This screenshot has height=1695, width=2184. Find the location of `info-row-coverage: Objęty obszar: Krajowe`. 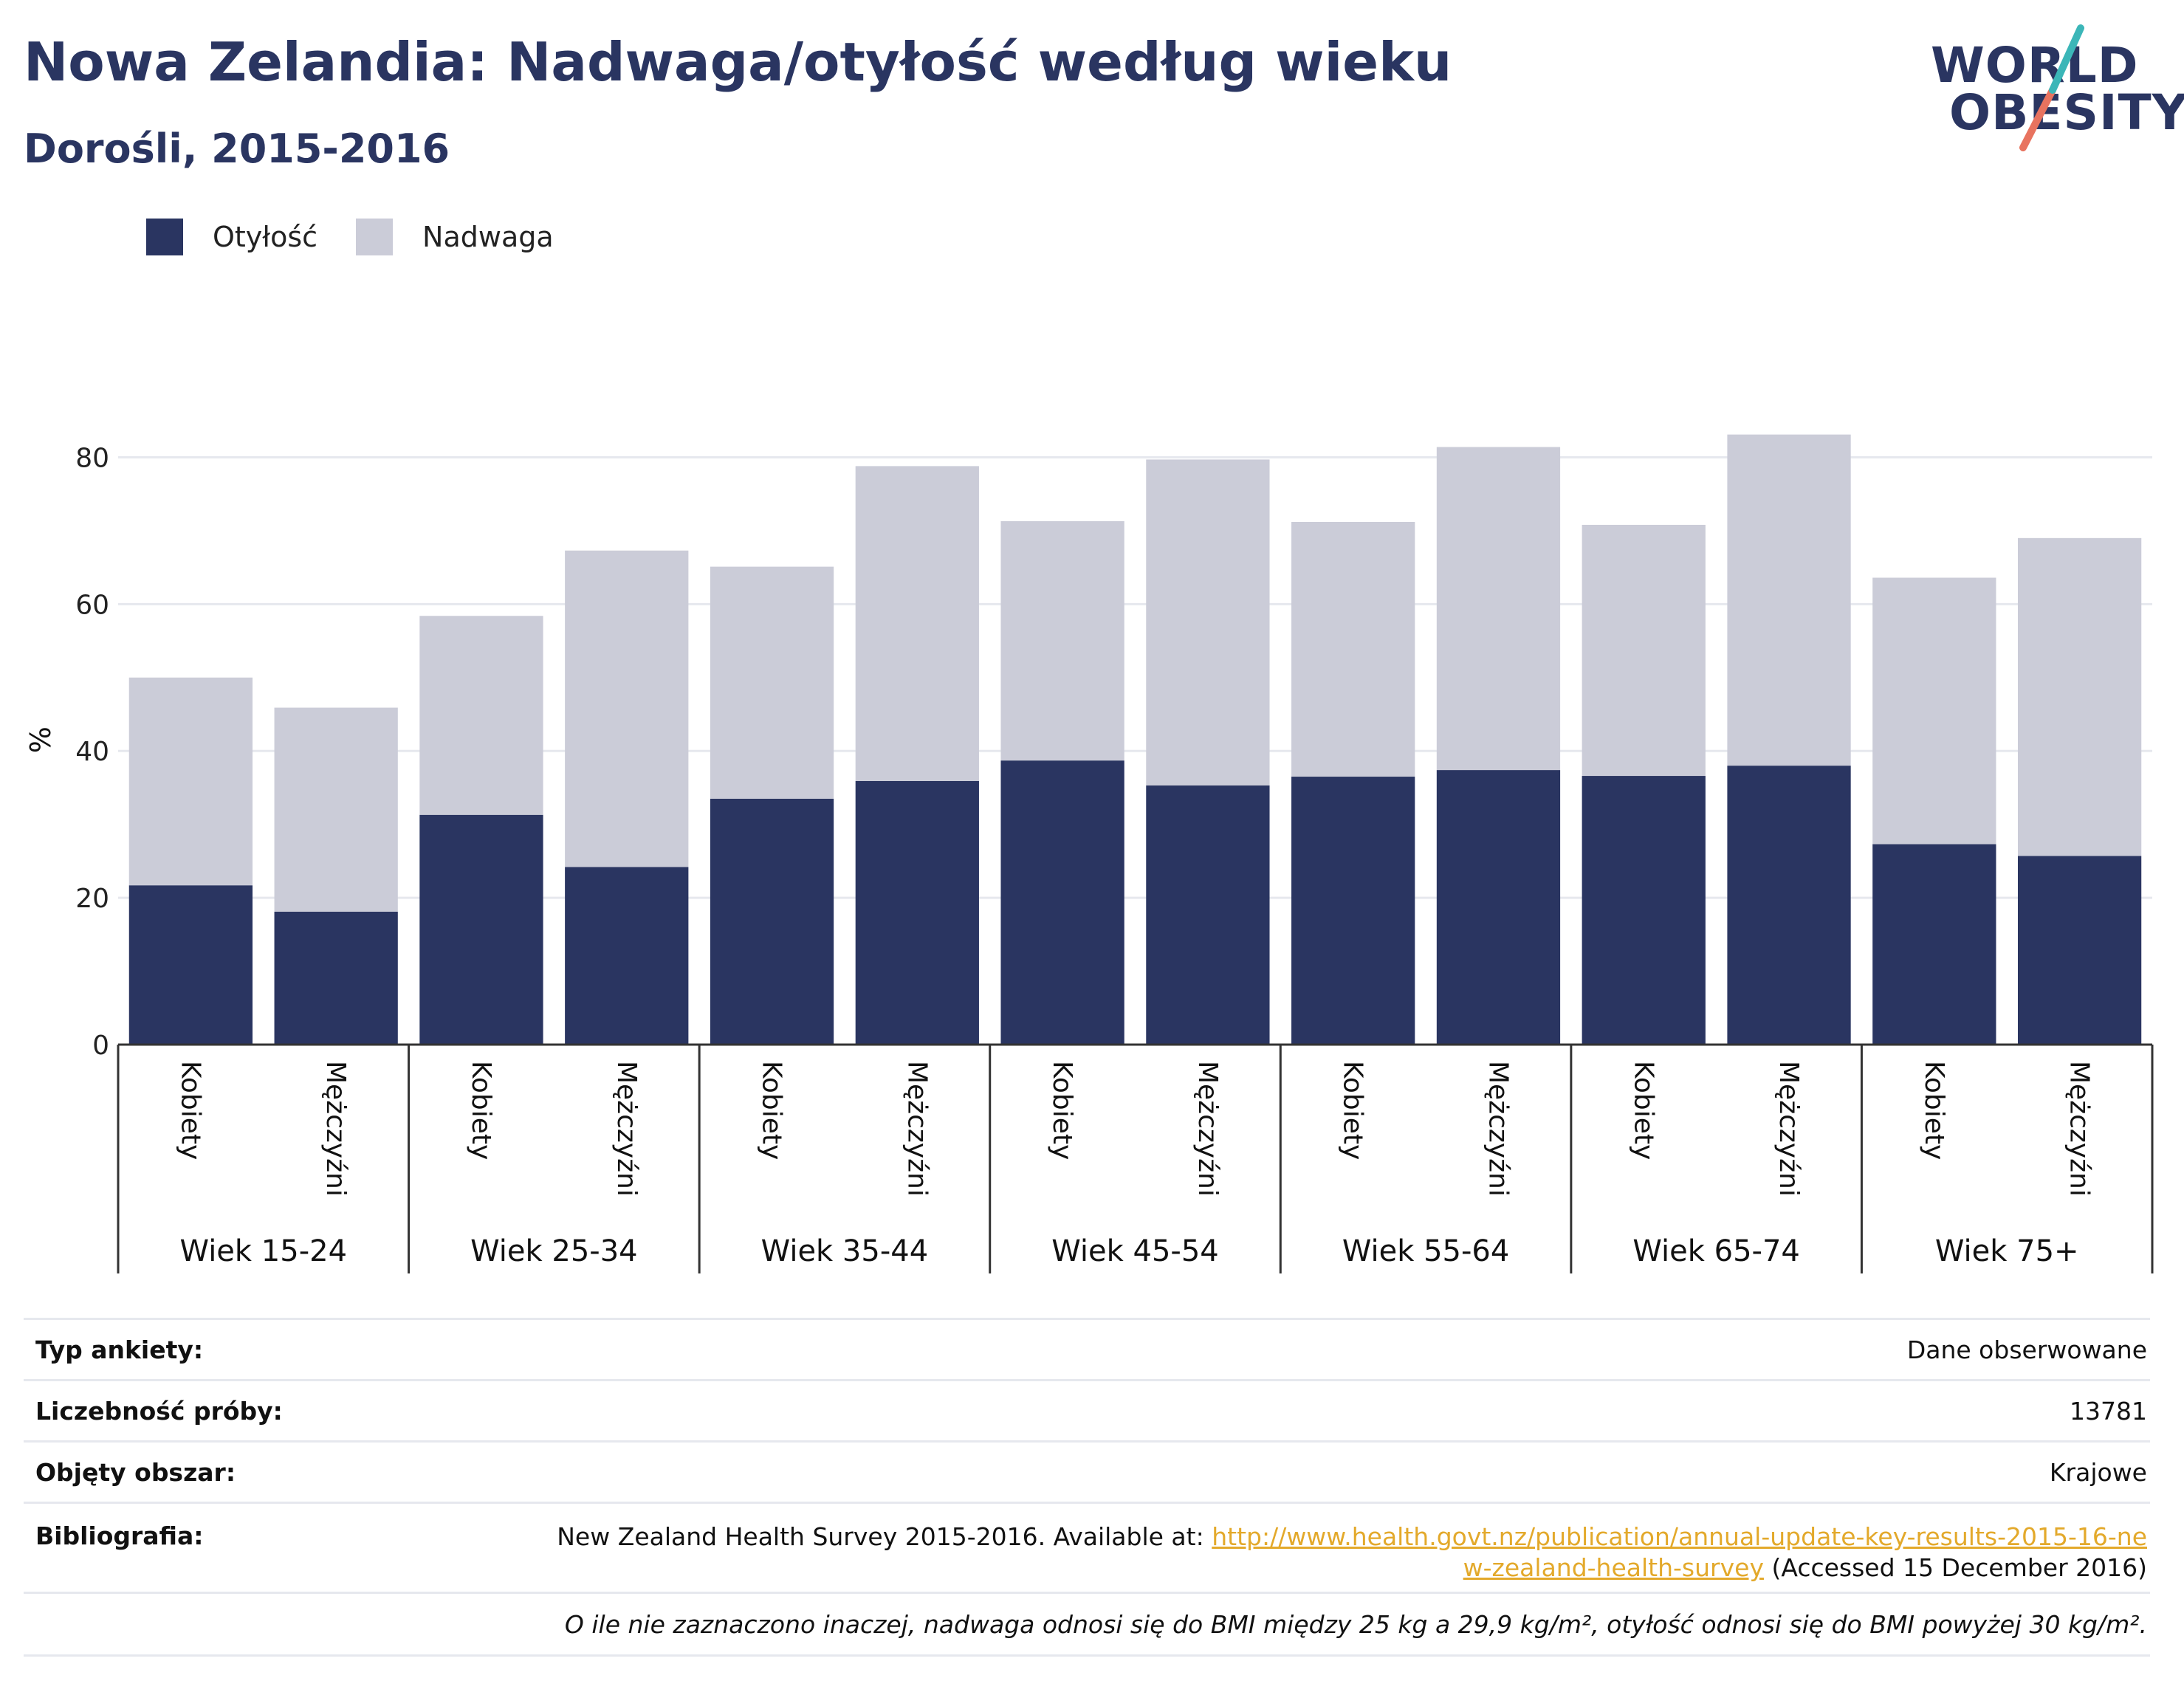

info-row-coverage: Objęty obszar: Krajowe is located at coordinates (1087, 1471).